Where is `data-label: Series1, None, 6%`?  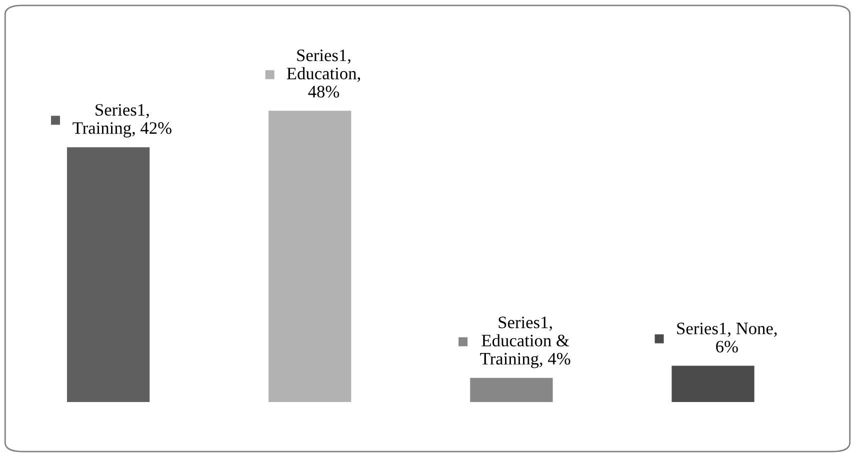 data-label: Series1, None, 6% is located at coordinates (727, 337).